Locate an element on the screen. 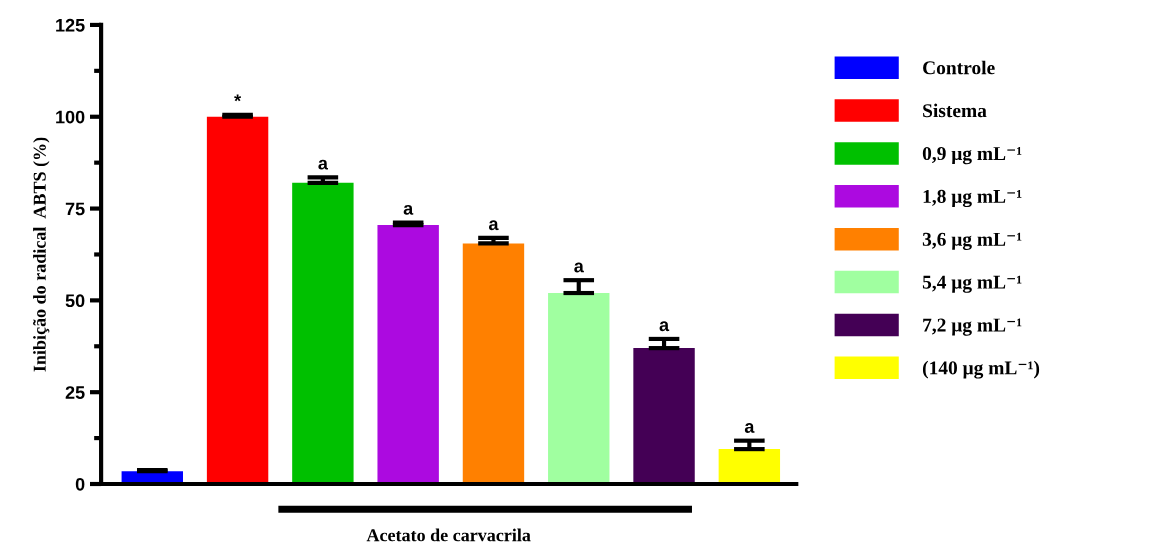 This screenshot has height=542, width=1149. y-axis-title: Inibição do radical ABTS (%) is located at coordinates (41, 254).